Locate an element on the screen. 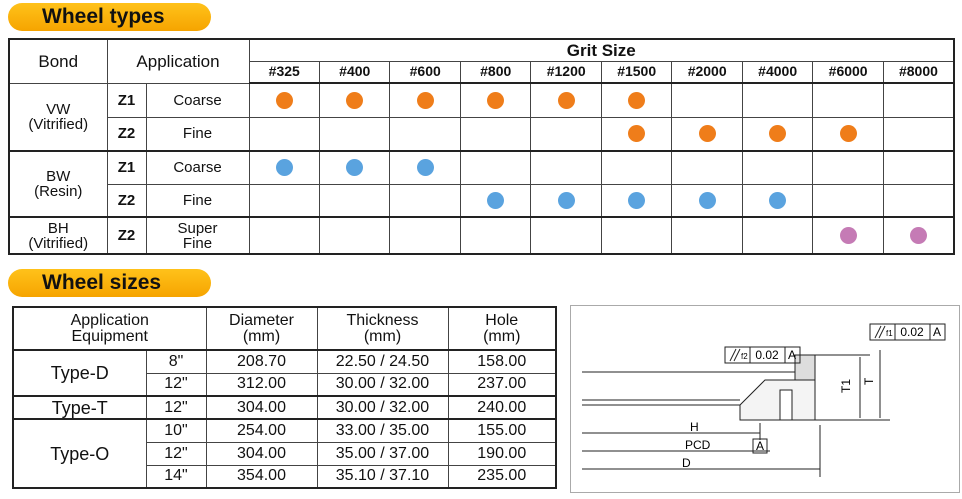 This screenshot has width=962, height=499. data-row: Type-O 10" 254.00 33.00 / 35.00 155.00 is located at coordinates (284, 453).